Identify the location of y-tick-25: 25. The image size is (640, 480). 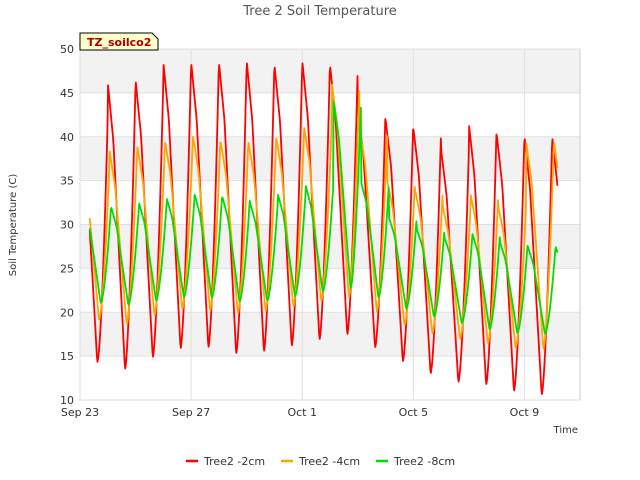
(67, 268).